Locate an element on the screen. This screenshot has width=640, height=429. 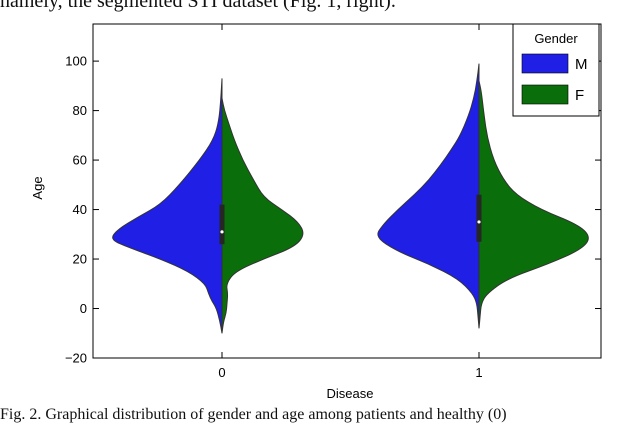
y-tick-label: 20 is located at coordinates (80, 259).